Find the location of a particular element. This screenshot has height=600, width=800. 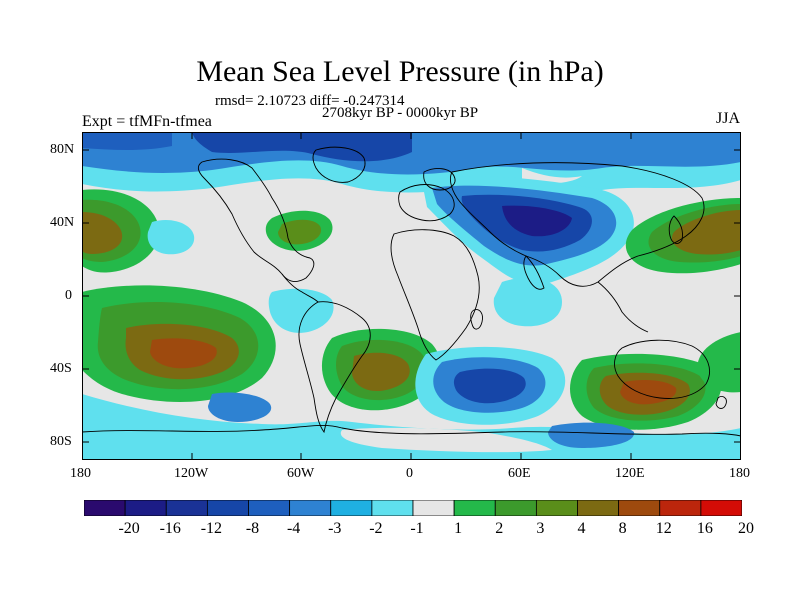

south-indian-low-core is located at coordinates (489, 386).